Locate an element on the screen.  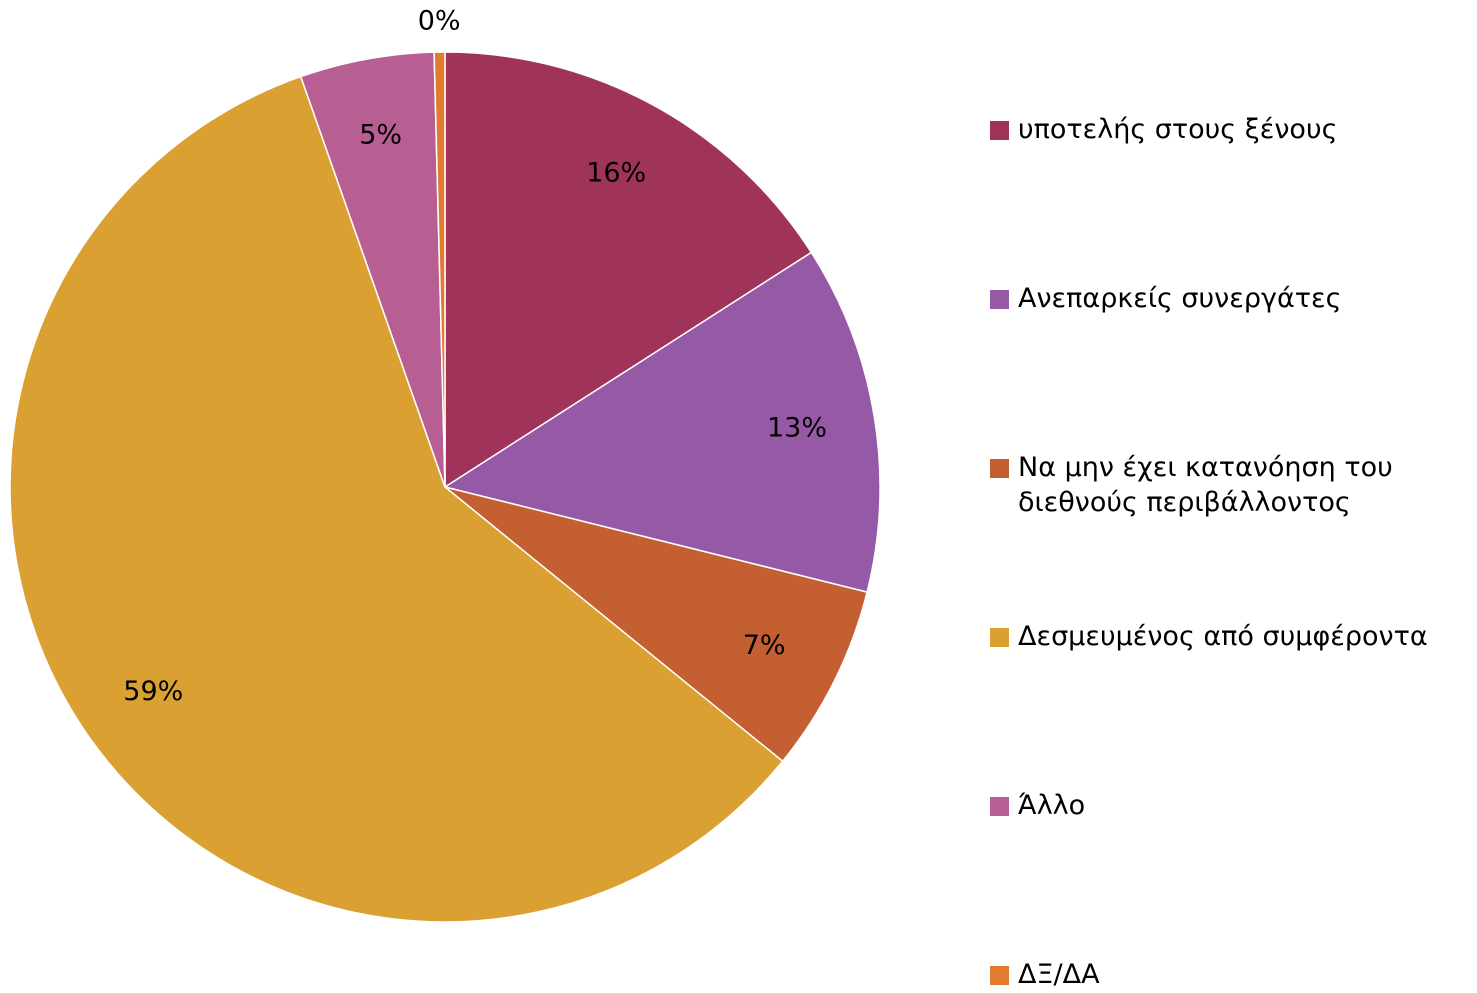
legend-item: υποτελής στους ξένους is located at coordinates (1225, 129).